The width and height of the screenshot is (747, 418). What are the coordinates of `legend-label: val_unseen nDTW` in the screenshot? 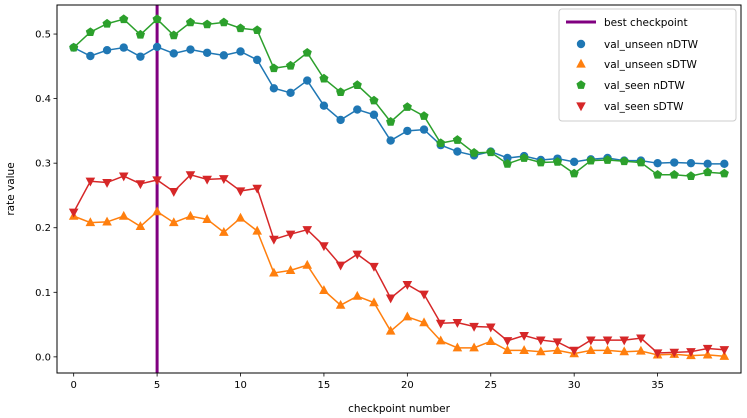 It's located at (651, 45).